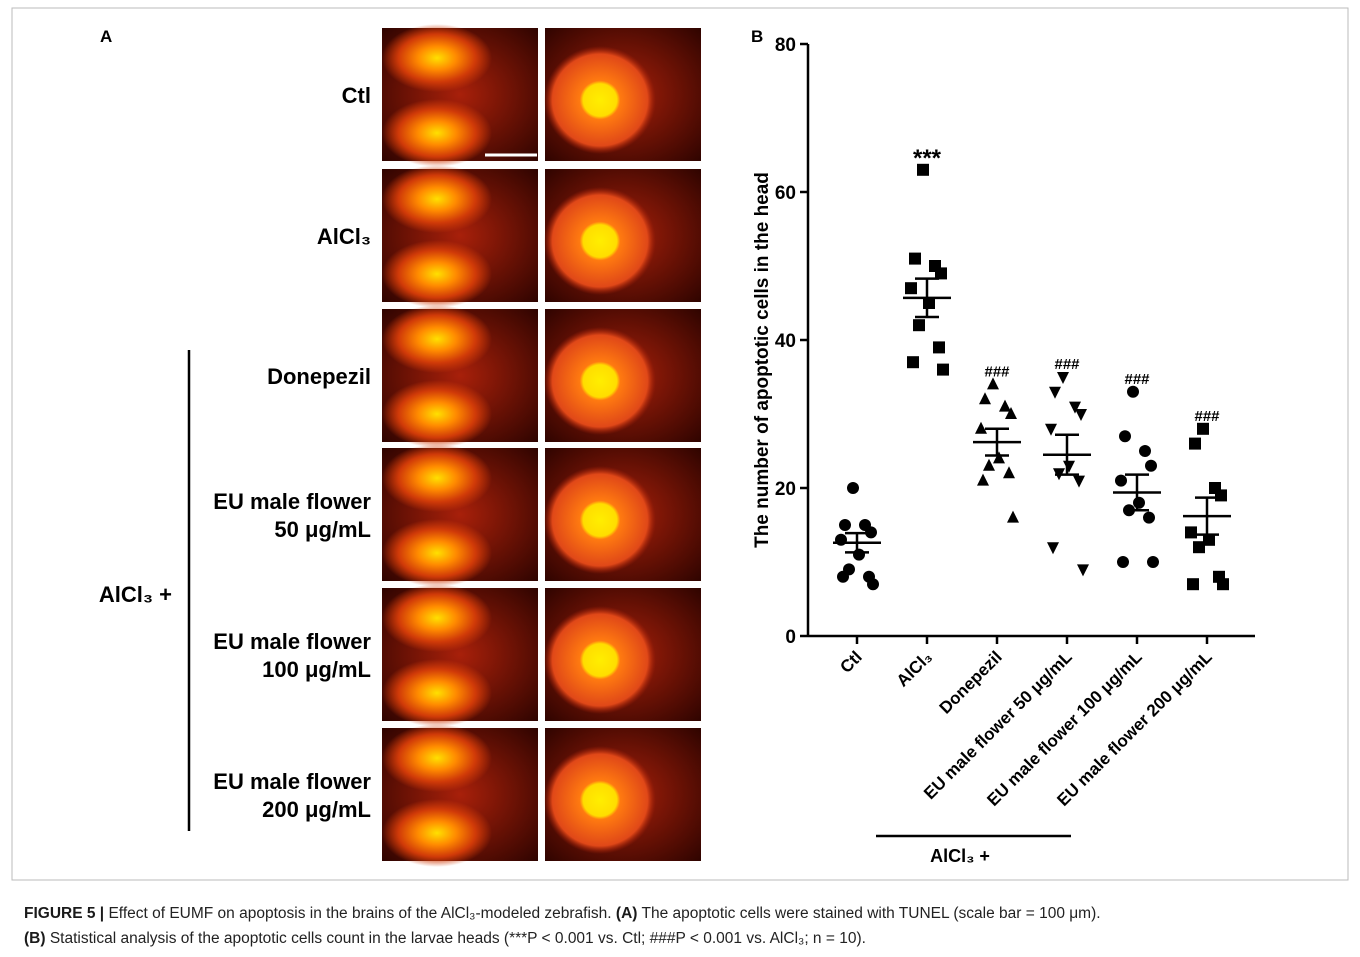 The height and width of the screenshot is (957, 1360). I want to click on row-label: 100 μg/mL, so click(316, 669).